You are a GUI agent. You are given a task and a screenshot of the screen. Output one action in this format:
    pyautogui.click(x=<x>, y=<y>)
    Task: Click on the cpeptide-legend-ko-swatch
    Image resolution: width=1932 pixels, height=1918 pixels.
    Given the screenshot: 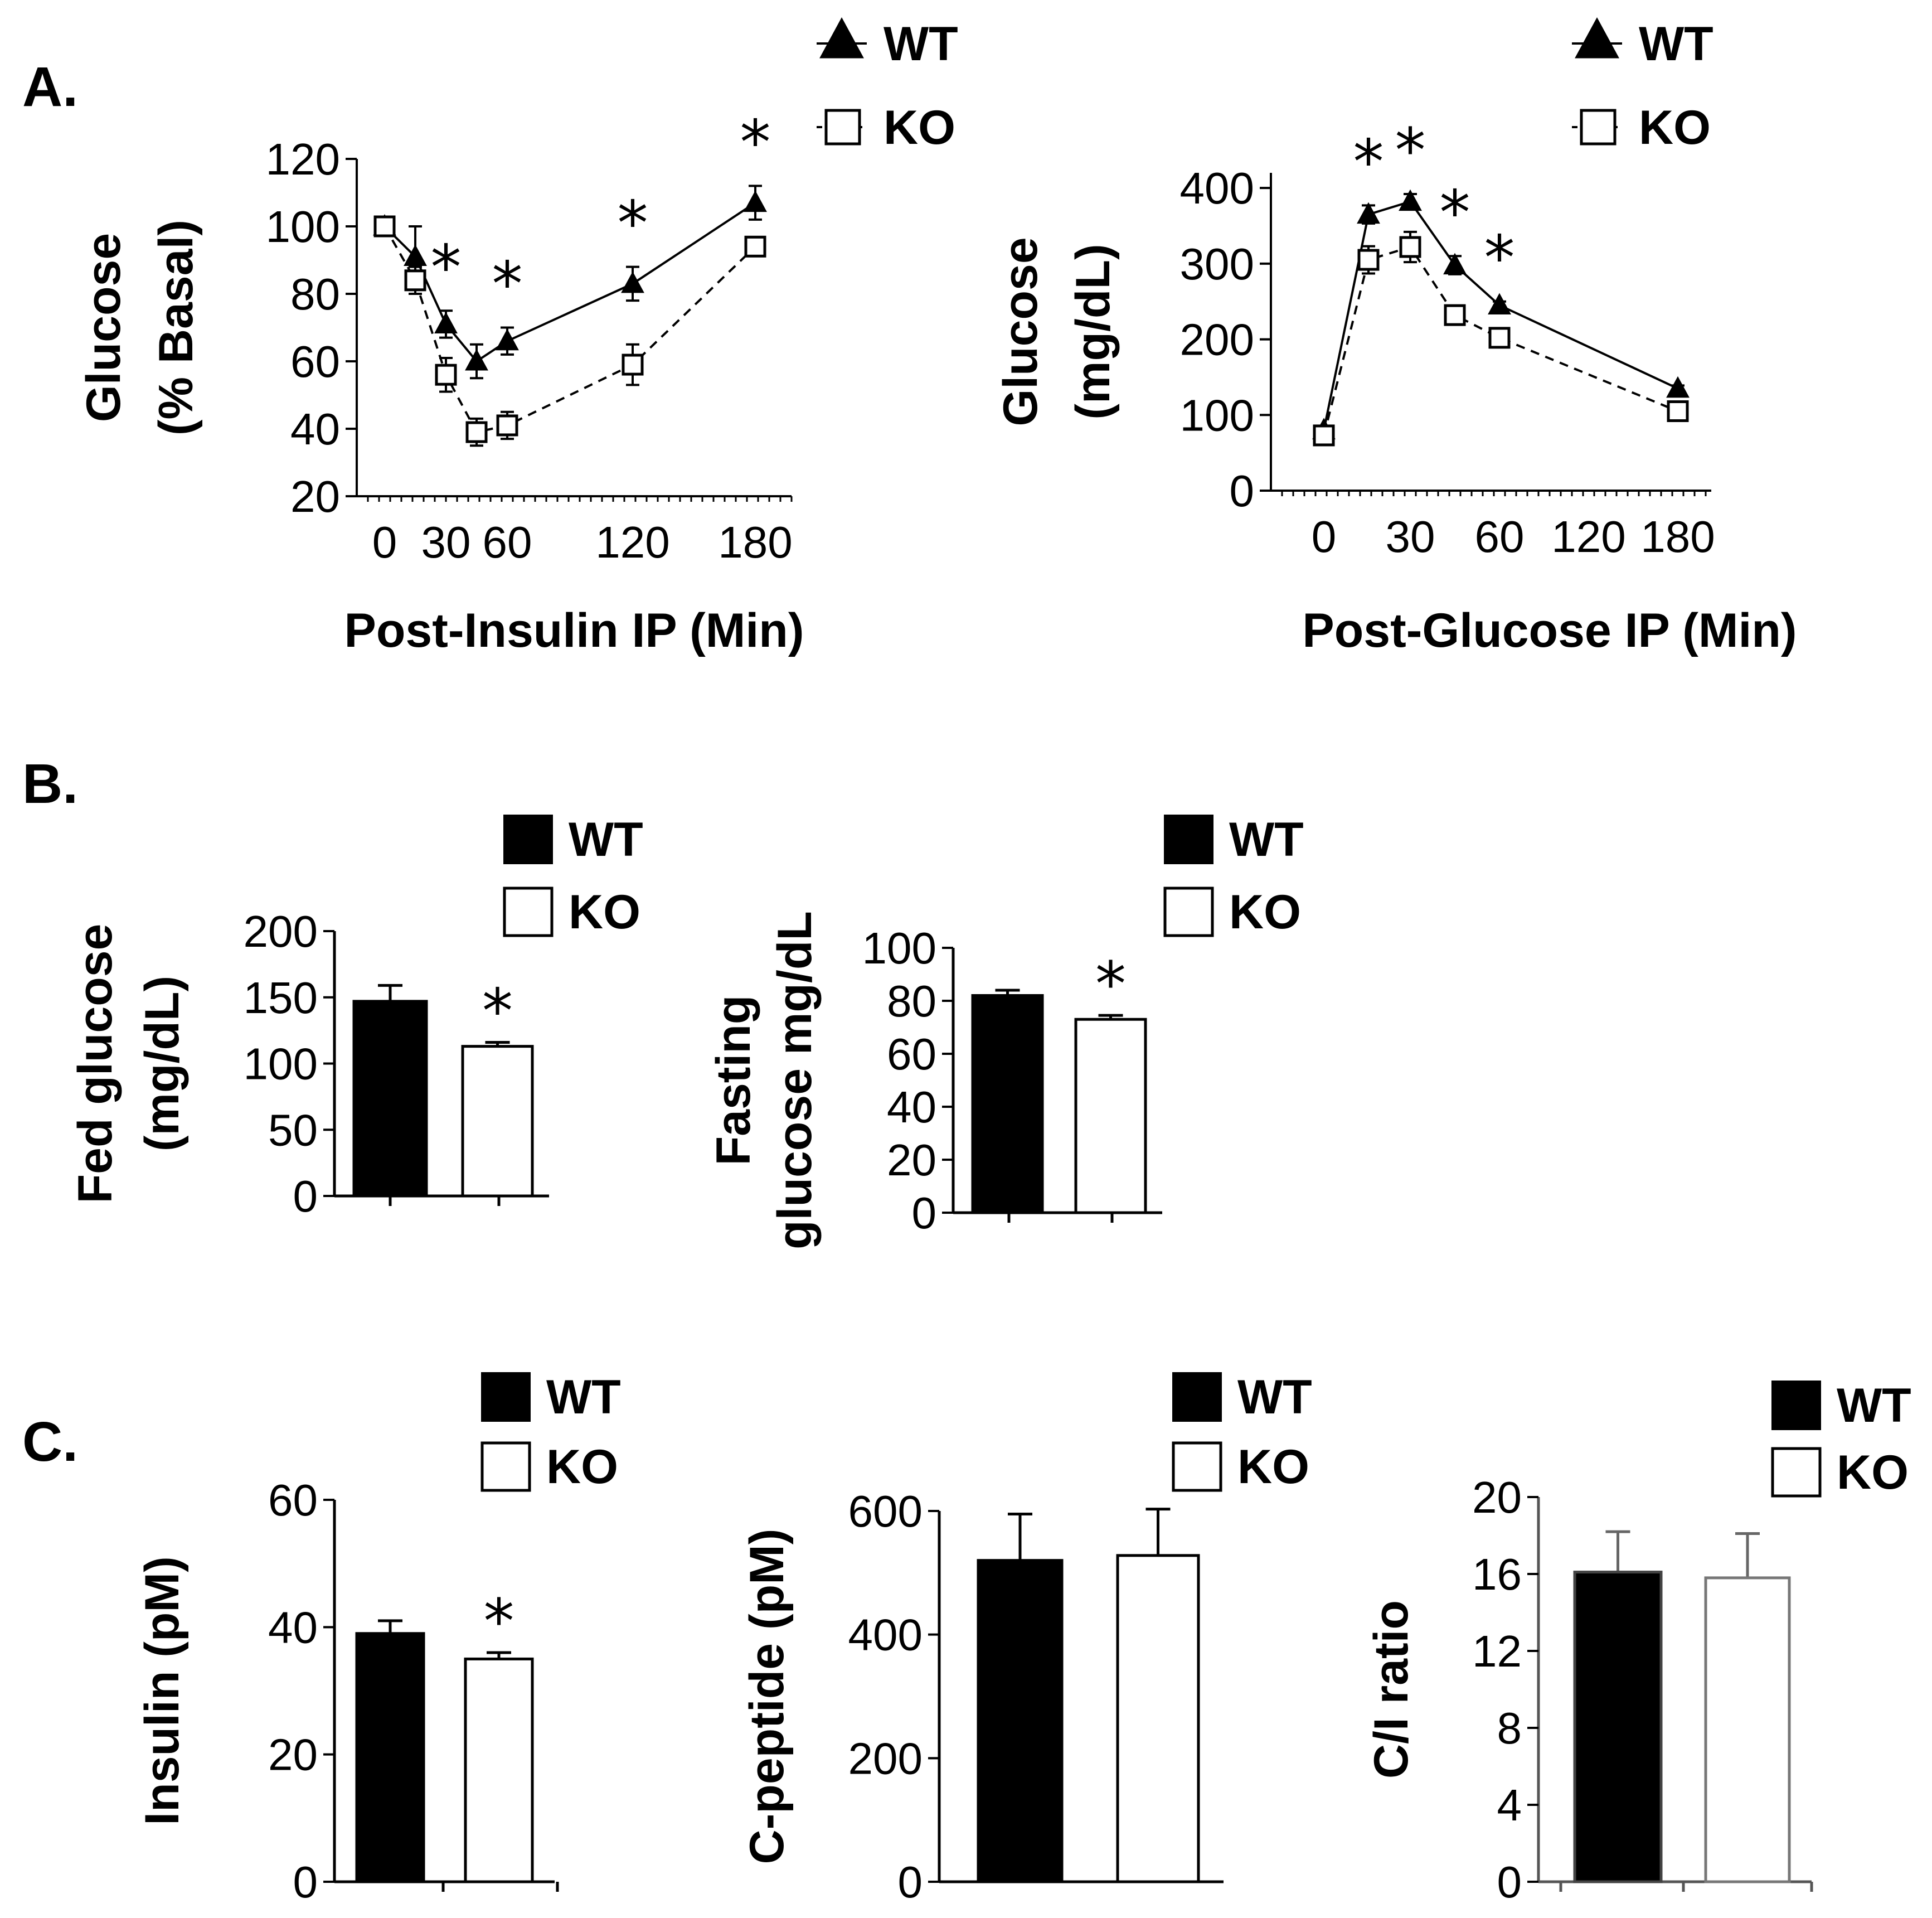 What is the action you would take?
    pyautogui.click(x=1197, y=1466)
    